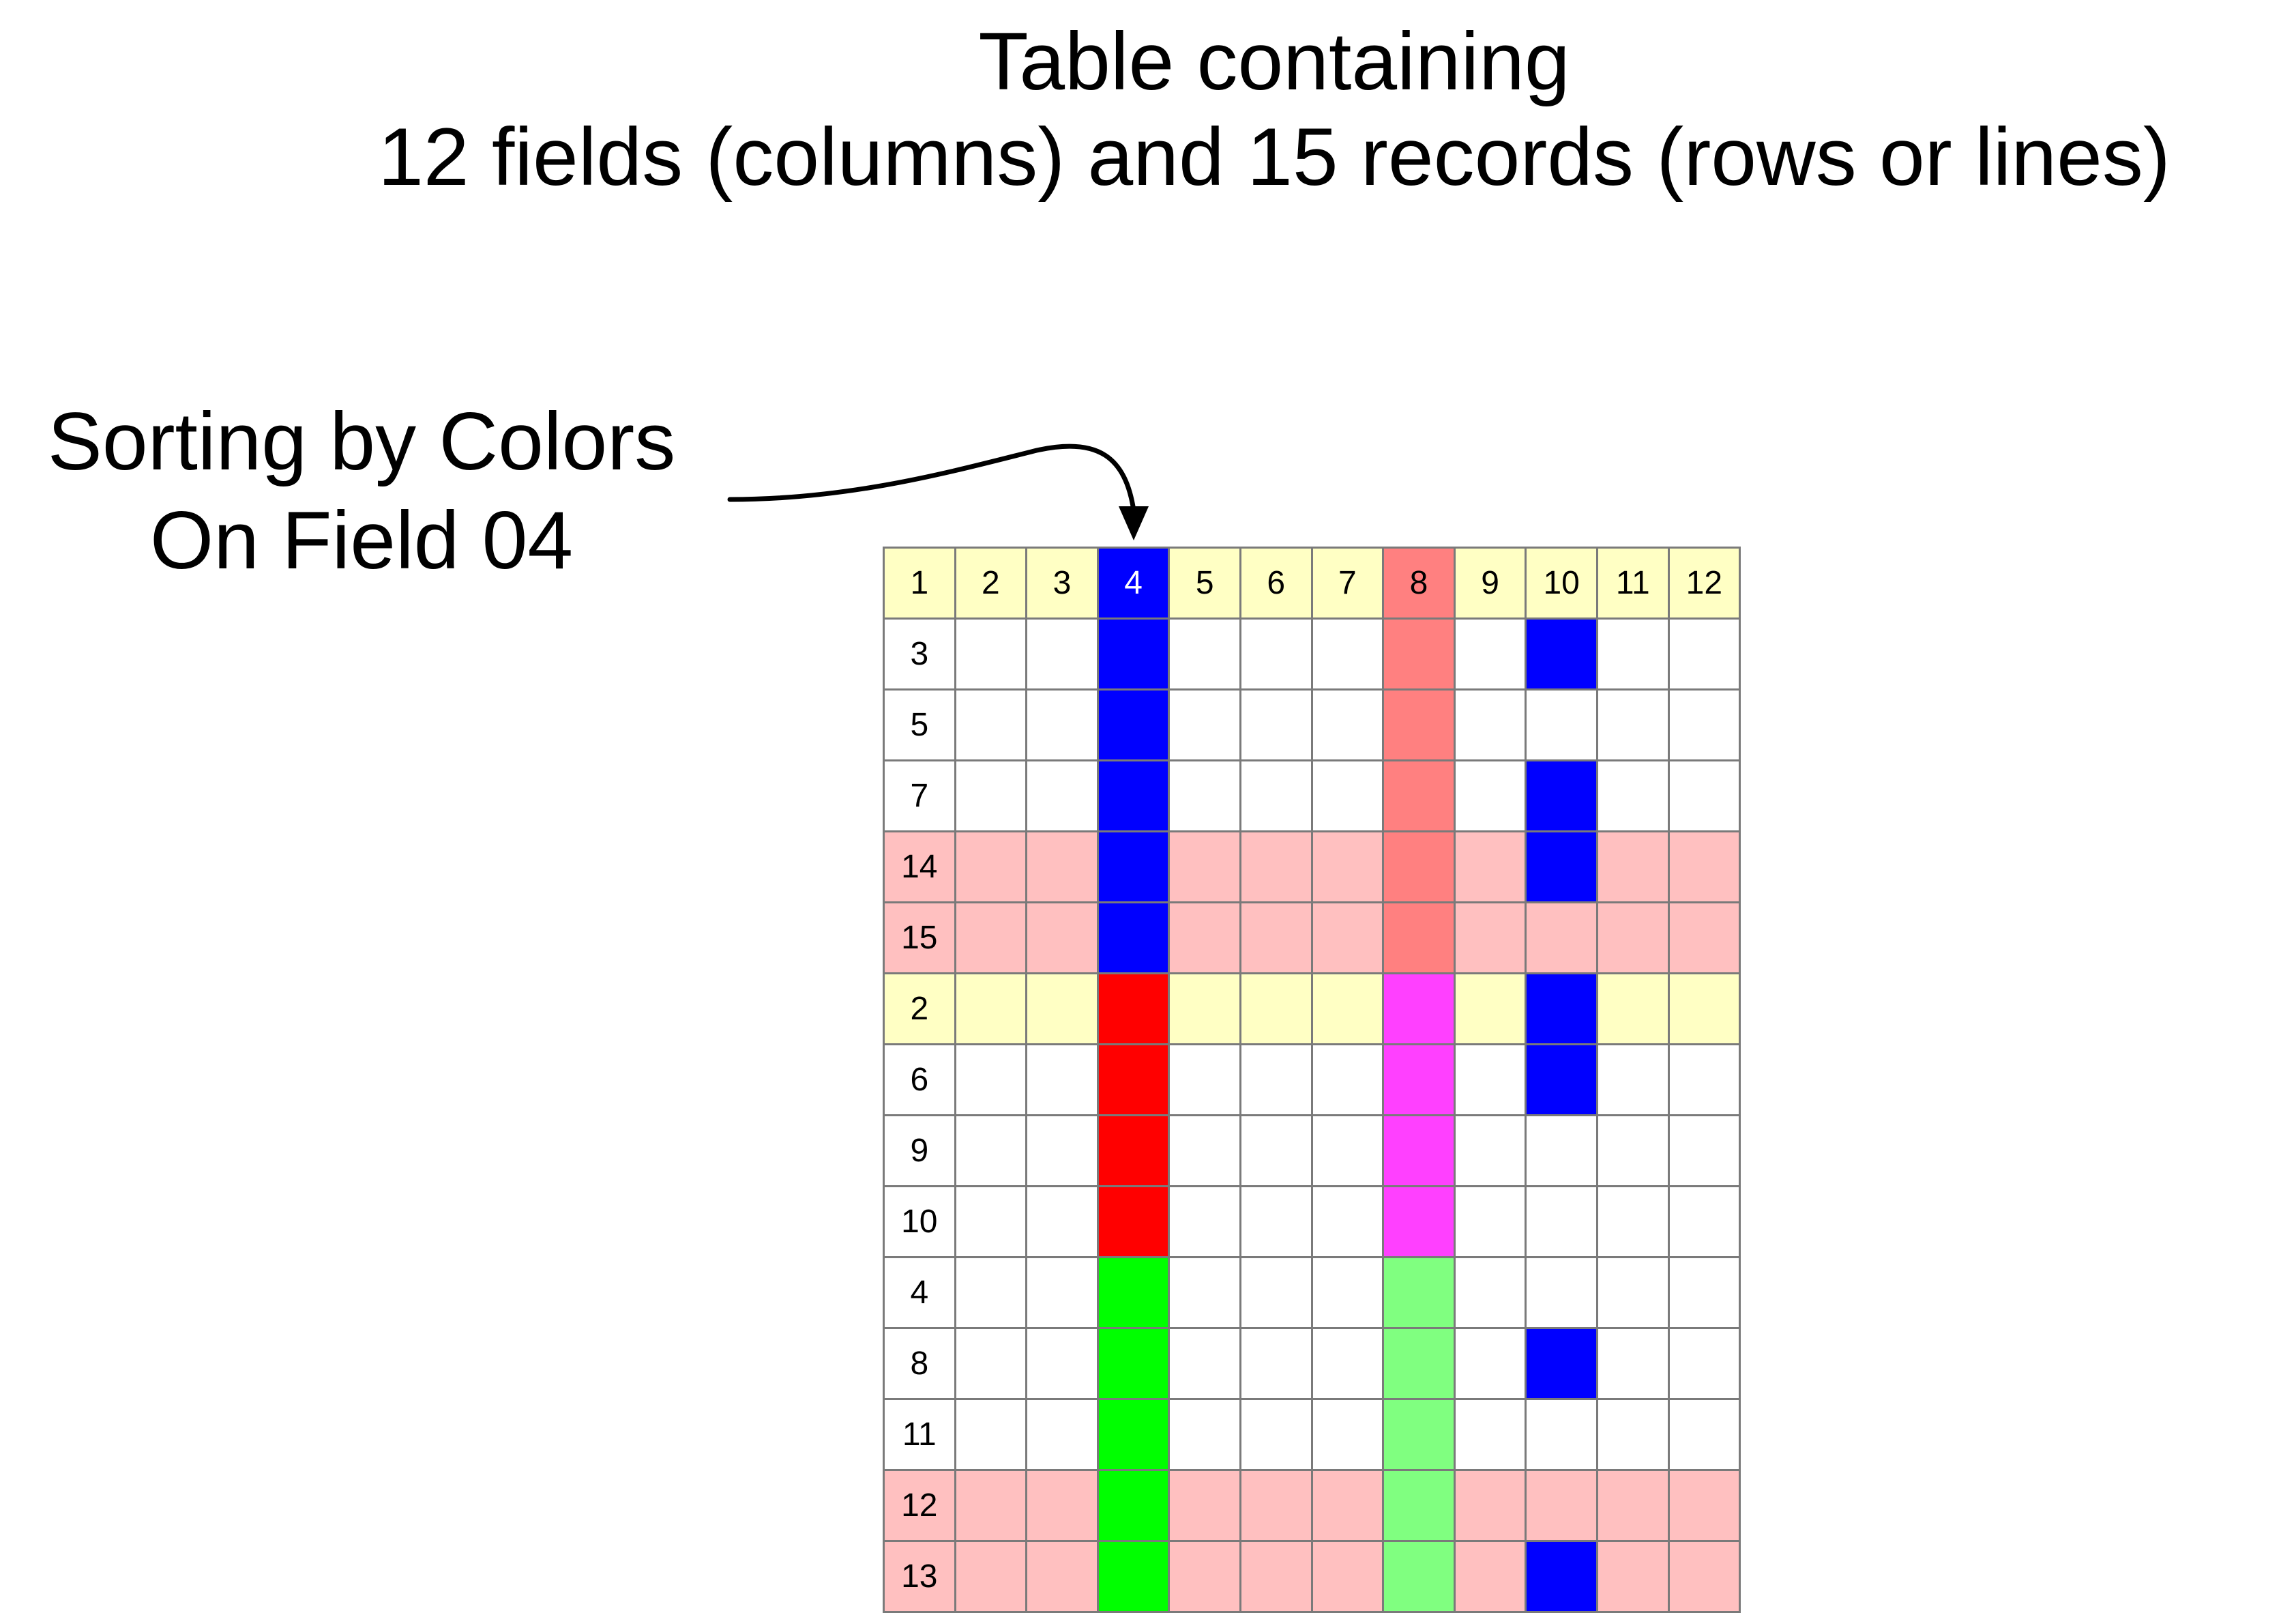  Describe the element at coordinates (1563, 584) in the screenshot. I see `header-cell: 10` at that location.